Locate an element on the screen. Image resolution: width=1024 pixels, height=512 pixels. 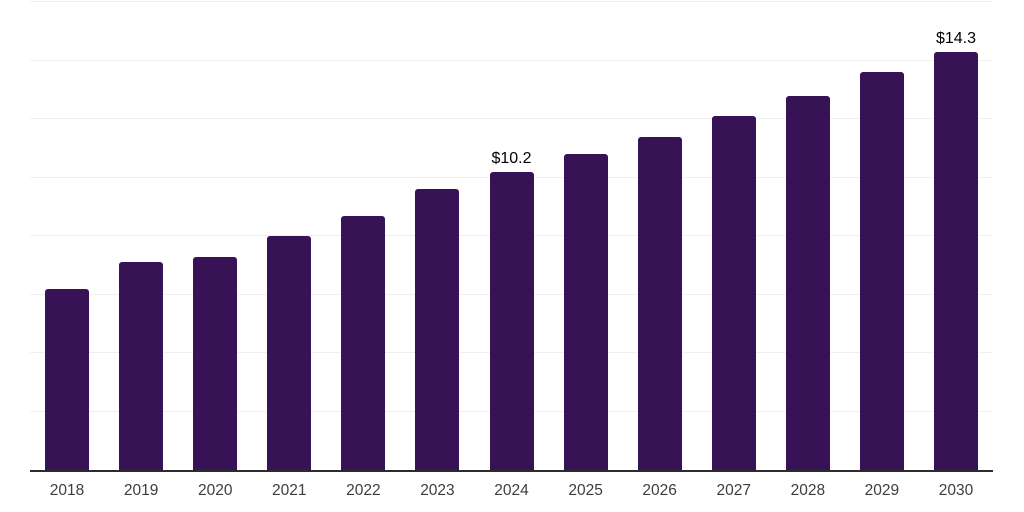
bar-2018 is located at coordinates (67, 379).